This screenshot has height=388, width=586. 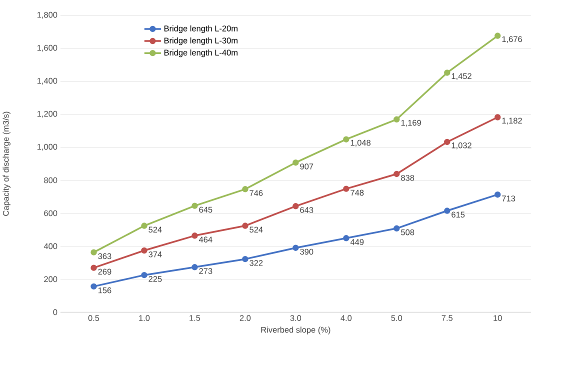 What do you see at coordinates (205, 209) in the screenshot?
I see `data-label: 645` at bounding box center [205, 209].